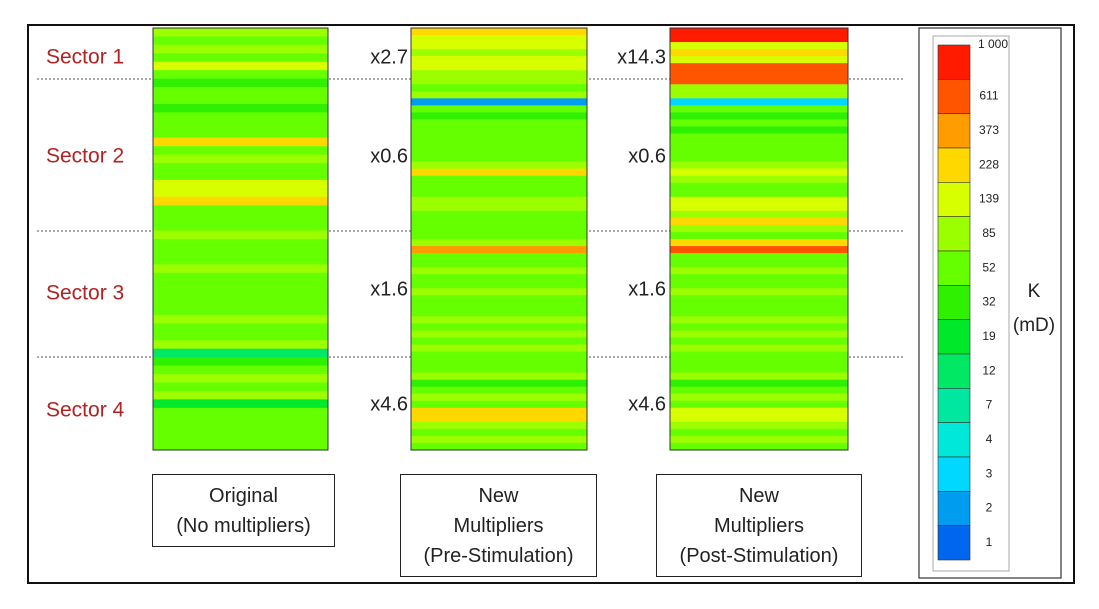  I want to click on multiplier-pre-sector-3: x1.6, so click(389, 289).